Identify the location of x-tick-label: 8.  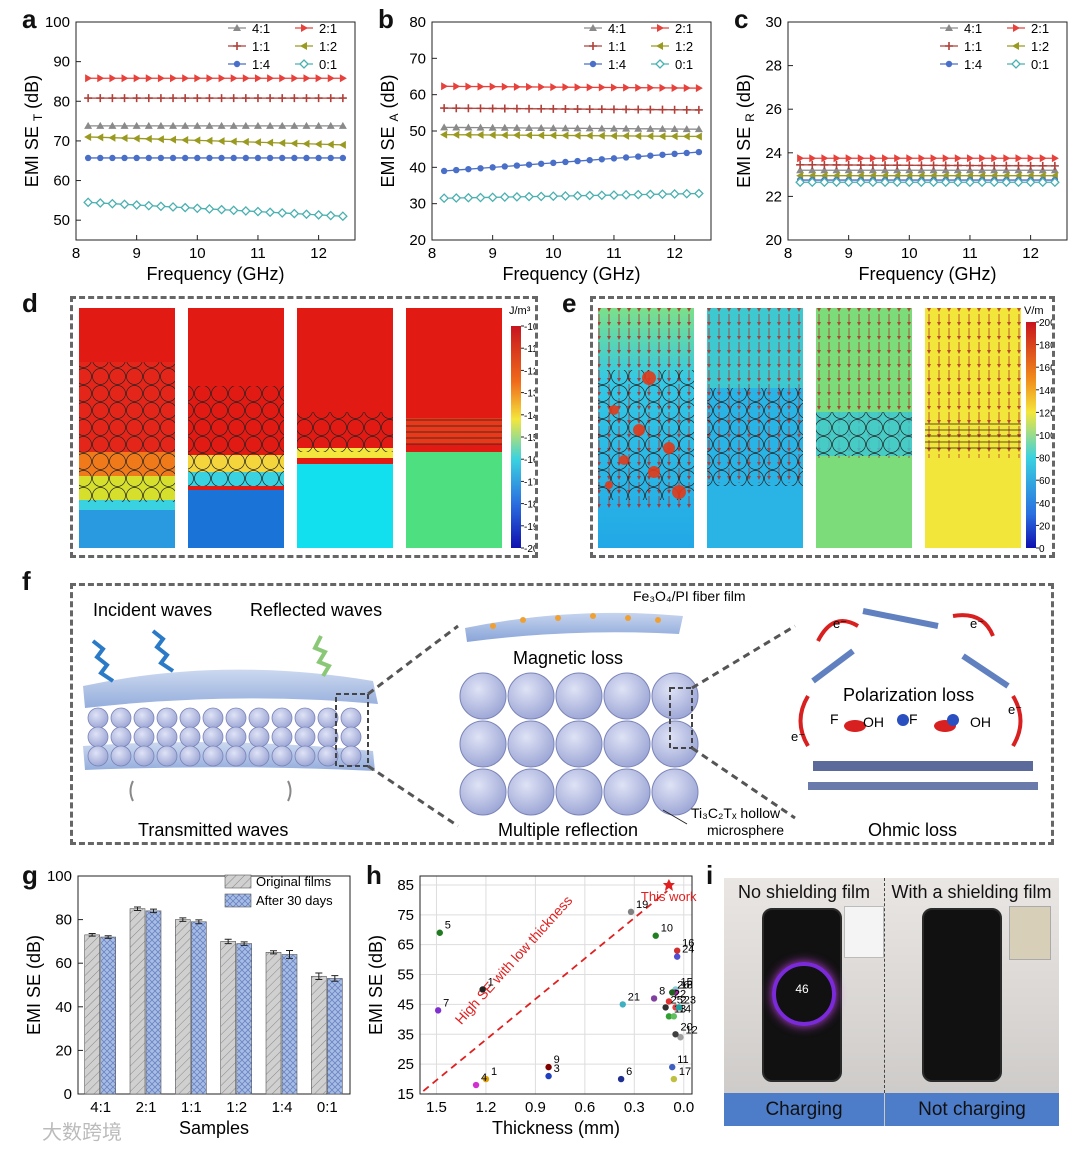
(432, 253).